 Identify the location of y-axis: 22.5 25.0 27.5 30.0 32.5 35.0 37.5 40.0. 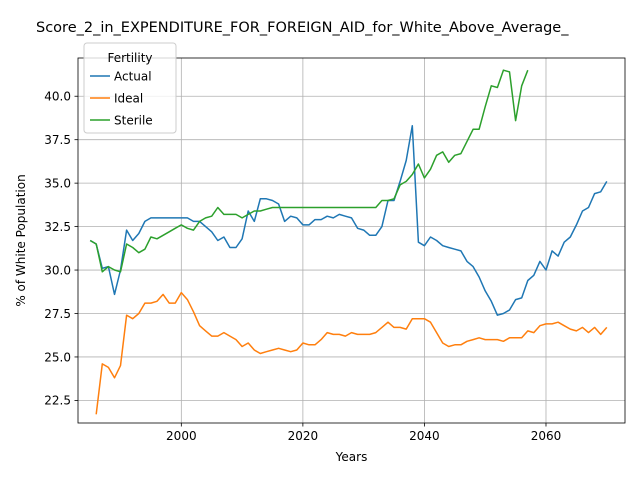
(61, 249).